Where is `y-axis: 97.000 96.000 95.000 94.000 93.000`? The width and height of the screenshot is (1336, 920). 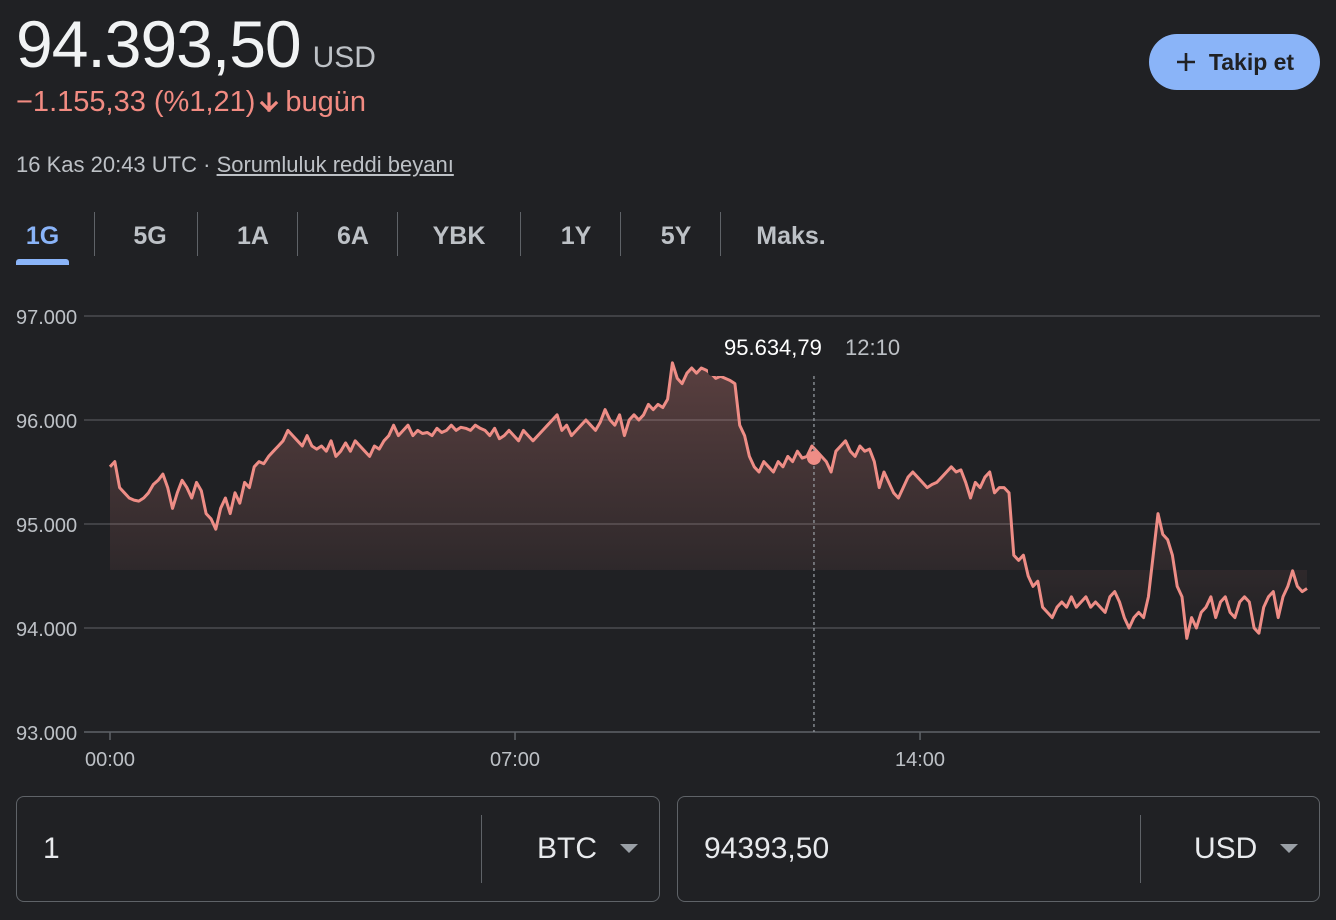 y-axis: 97.000 96.000 95.000 94.000 93.000 is located at coordinates (46, 526).